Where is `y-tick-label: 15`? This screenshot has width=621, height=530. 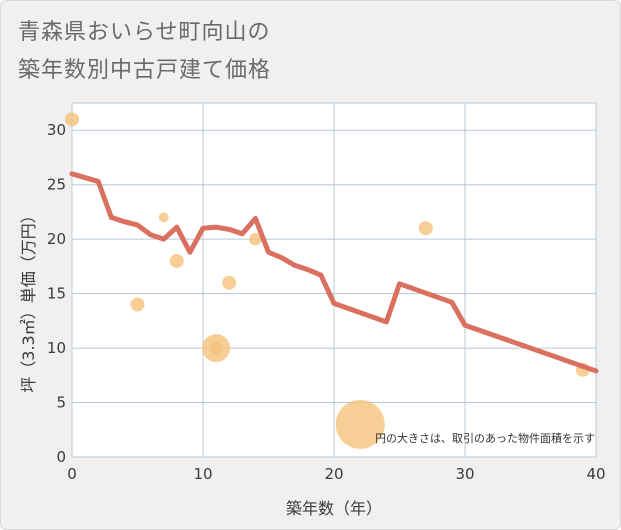 y-tick-label: 15 is located at coordinates (56, 294).